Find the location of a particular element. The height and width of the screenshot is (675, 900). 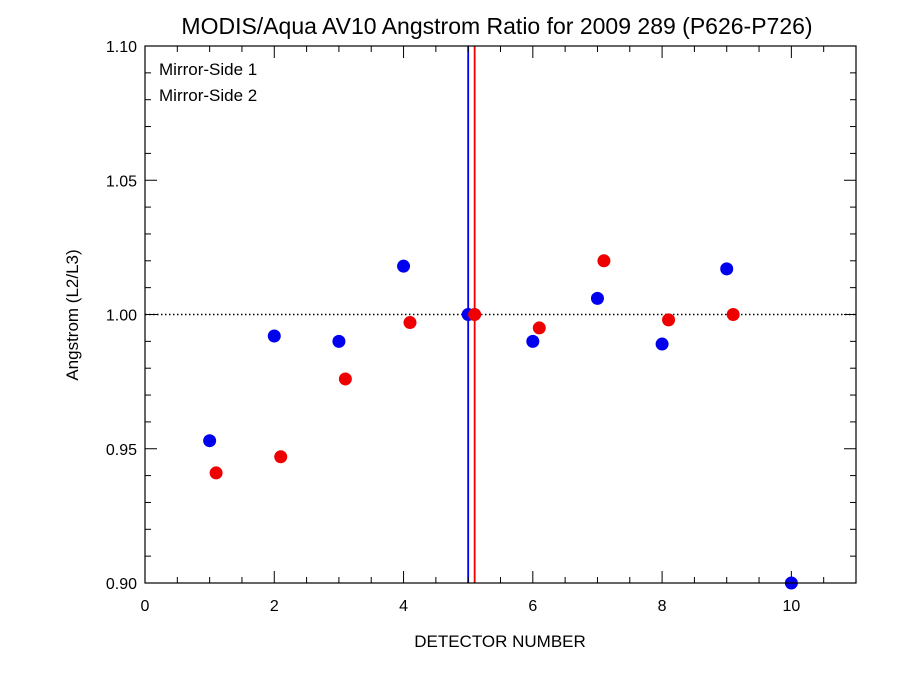

legend-entry-1: Mirror-Side 1 is located at coordinates (208, 69).